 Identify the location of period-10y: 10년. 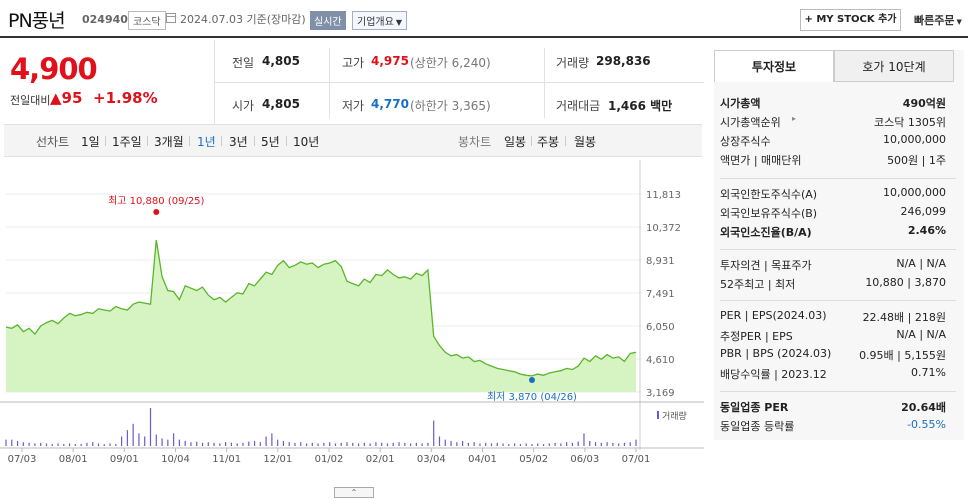
(306, 142).